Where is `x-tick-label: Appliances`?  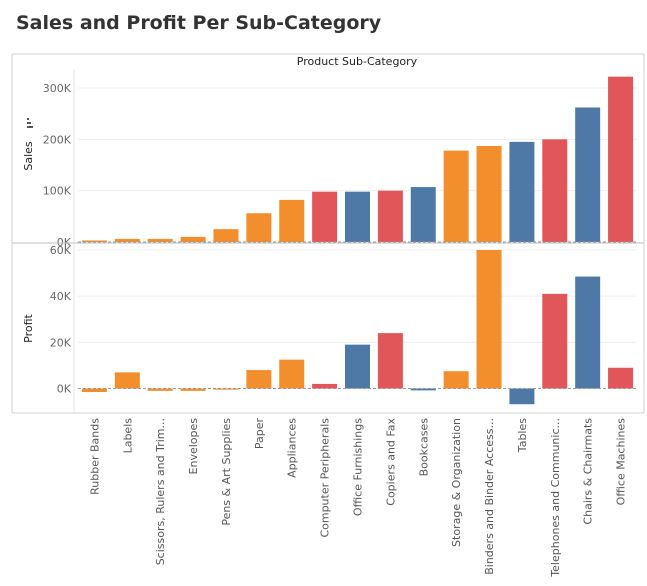 x-tick-label: Appliances is located at coordinates (292, 448).